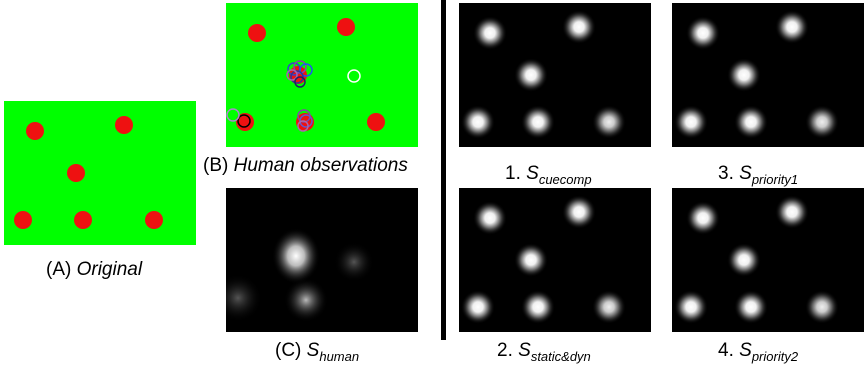 The width and height of the screenshot is (864, 368). Describe the element at coordinates (100, 173) in the screenshot. I see `original-image` at that location.